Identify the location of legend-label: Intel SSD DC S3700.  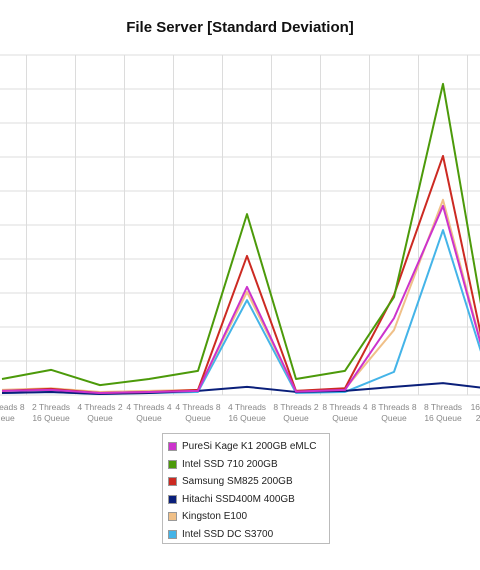
(228, 534).